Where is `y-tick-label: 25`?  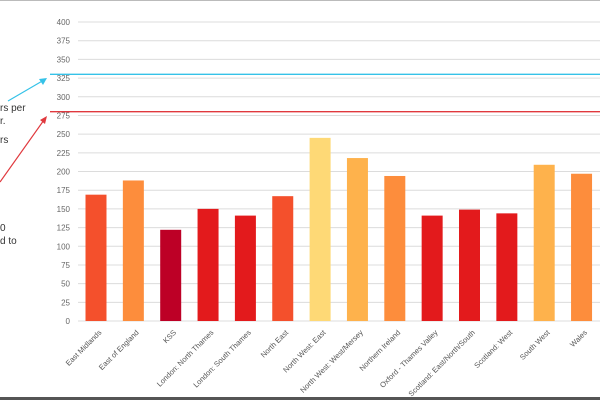
y-tick-label: 25 is located at coordinates (65, 302).